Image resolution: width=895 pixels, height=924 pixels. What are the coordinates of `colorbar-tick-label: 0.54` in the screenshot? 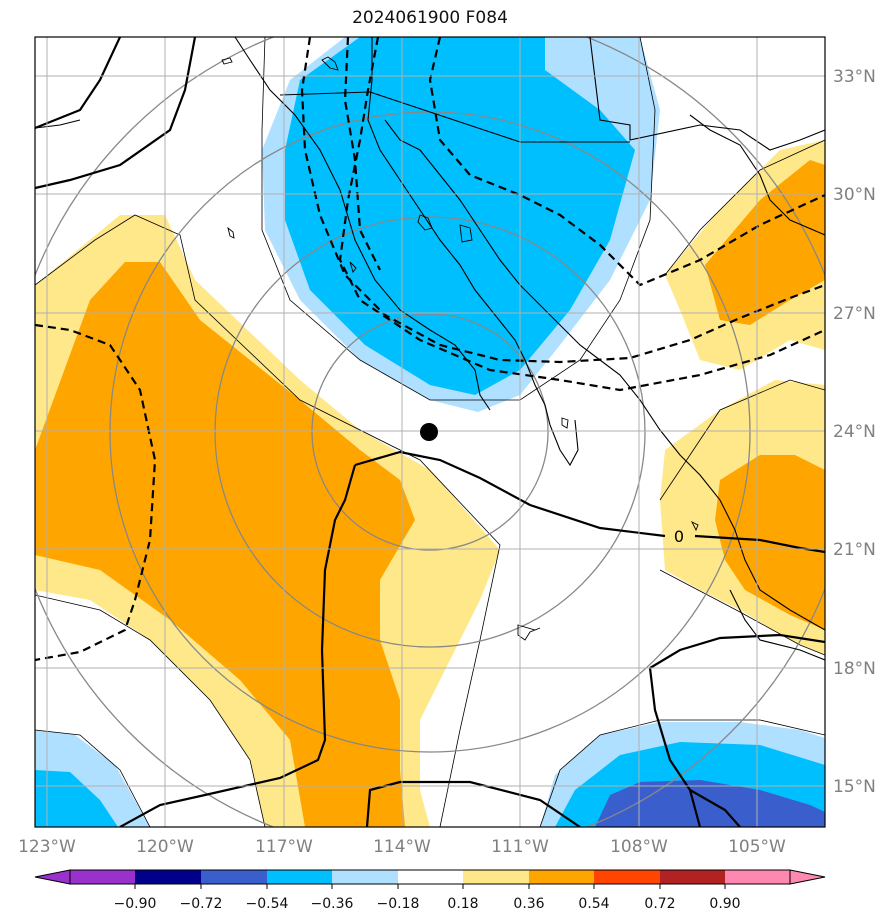 It's located at (593, 904).